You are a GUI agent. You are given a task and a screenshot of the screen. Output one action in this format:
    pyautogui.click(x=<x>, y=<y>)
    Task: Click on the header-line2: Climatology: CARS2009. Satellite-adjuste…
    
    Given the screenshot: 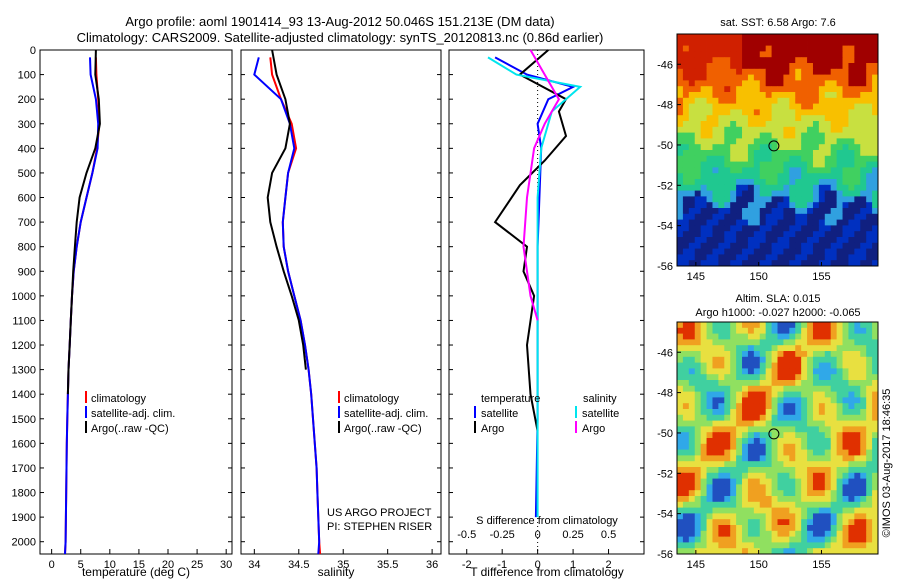 What is the action you would take?
    pyautogui.click(x=340, y=37)
    